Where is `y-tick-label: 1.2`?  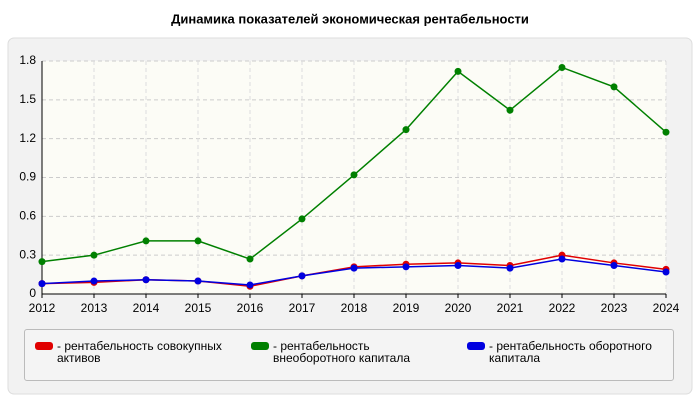
y-tick-label: 1.2 is located at coordinates (27, 138).